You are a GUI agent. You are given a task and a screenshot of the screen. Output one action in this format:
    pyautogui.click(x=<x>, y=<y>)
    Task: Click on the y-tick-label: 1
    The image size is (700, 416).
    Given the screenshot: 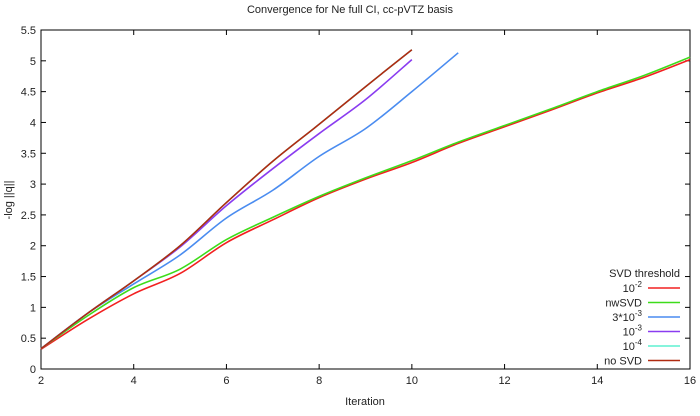 What is the action you would take?
    pyautogui.click(x=33, y=308)
    